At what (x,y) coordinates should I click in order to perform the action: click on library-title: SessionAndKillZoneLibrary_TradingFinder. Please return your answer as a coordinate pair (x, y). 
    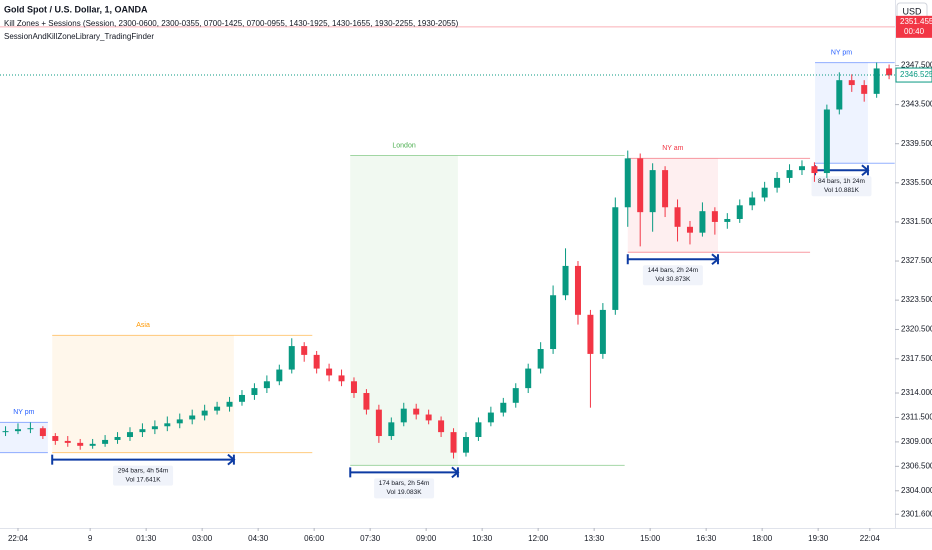
    Looking at the image, I should click on (79, 36).